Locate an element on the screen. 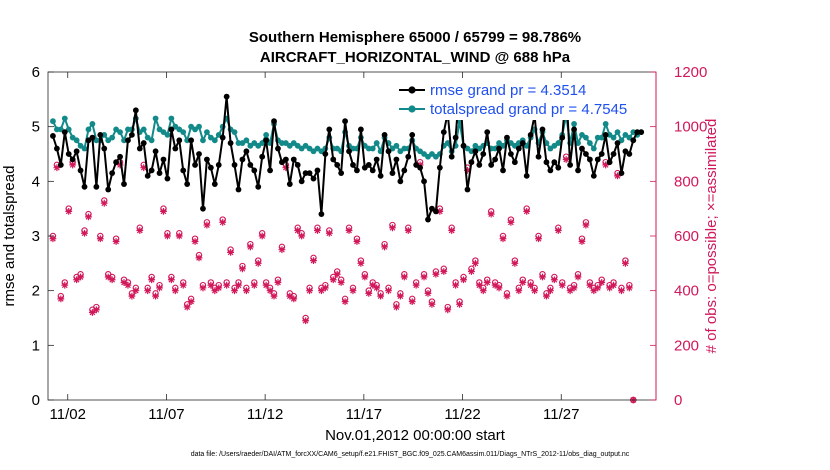 Image resolution: width=830 pixels, height=470 pixels. legend-box is located at coordinates (520, 99).